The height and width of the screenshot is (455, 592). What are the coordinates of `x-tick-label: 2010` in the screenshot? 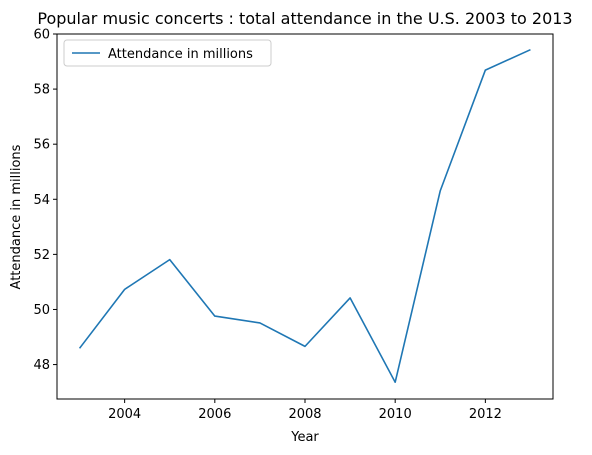 It's located at (395, 414).